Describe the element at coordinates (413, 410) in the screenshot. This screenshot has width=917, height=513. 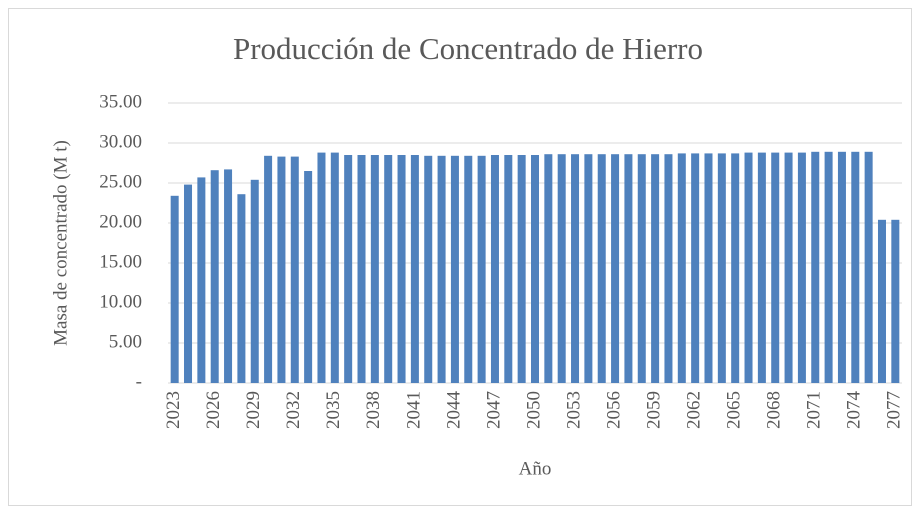
I see `x-tick-label: 2041` at that location.